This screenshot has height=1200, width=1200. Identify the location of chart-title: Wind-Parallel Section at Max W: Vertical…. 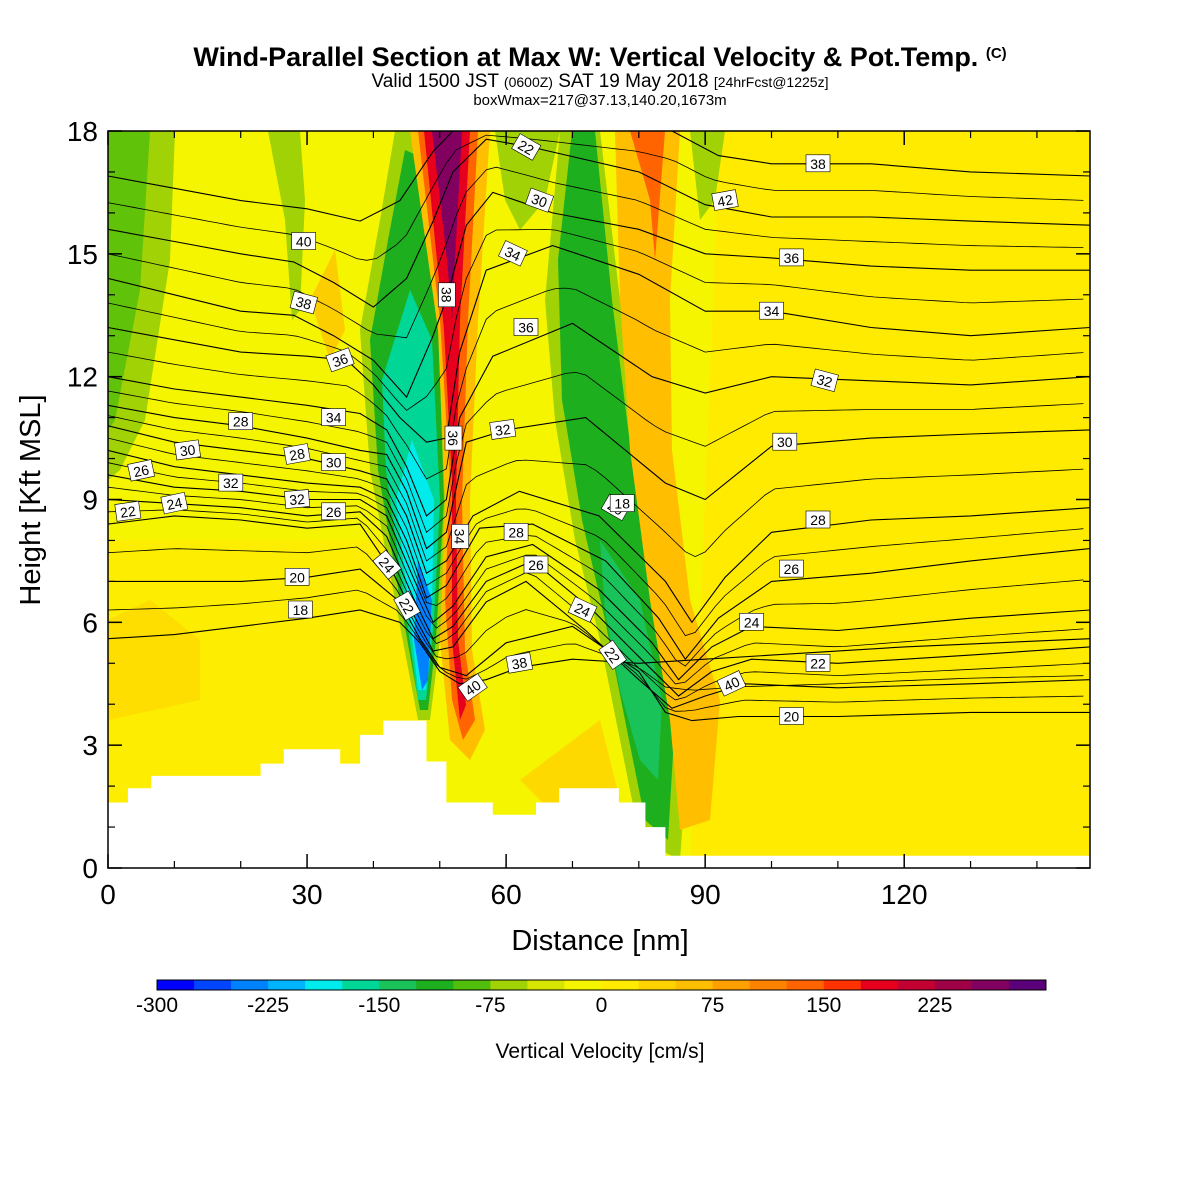
(600, 57).